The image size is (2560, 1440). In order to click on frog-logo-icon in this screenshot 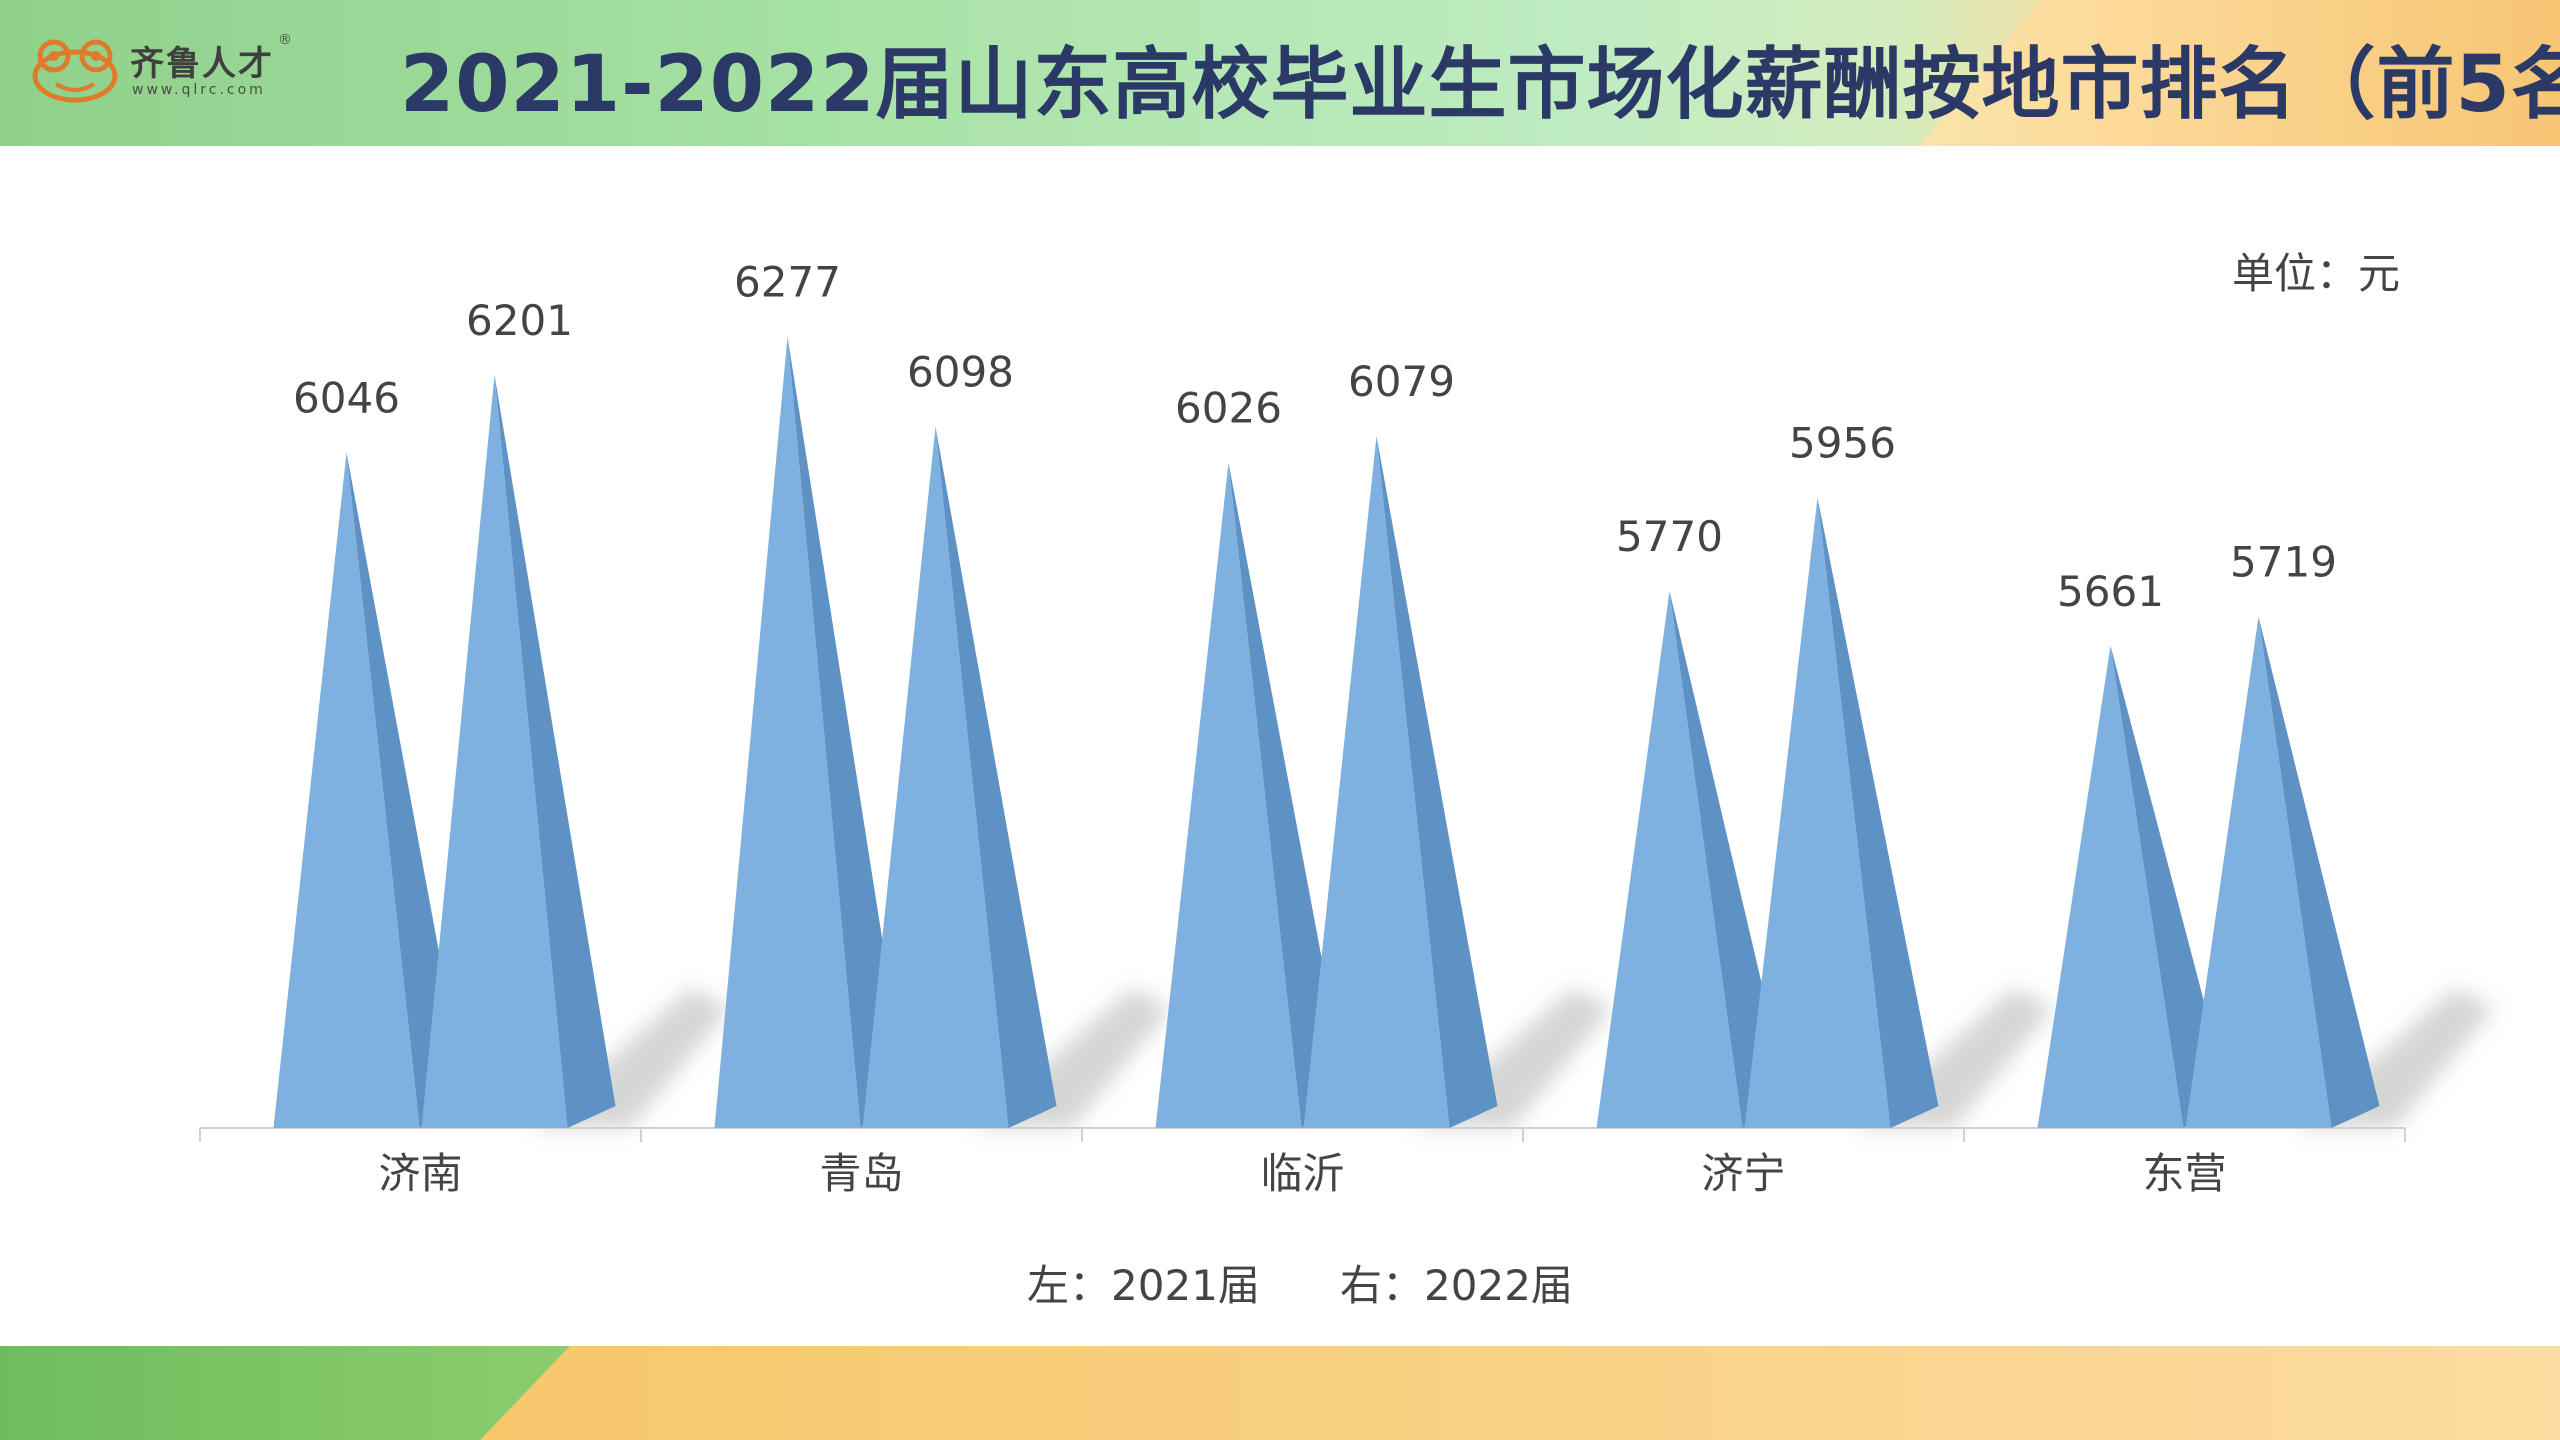, I will do `click(75, 71)`.